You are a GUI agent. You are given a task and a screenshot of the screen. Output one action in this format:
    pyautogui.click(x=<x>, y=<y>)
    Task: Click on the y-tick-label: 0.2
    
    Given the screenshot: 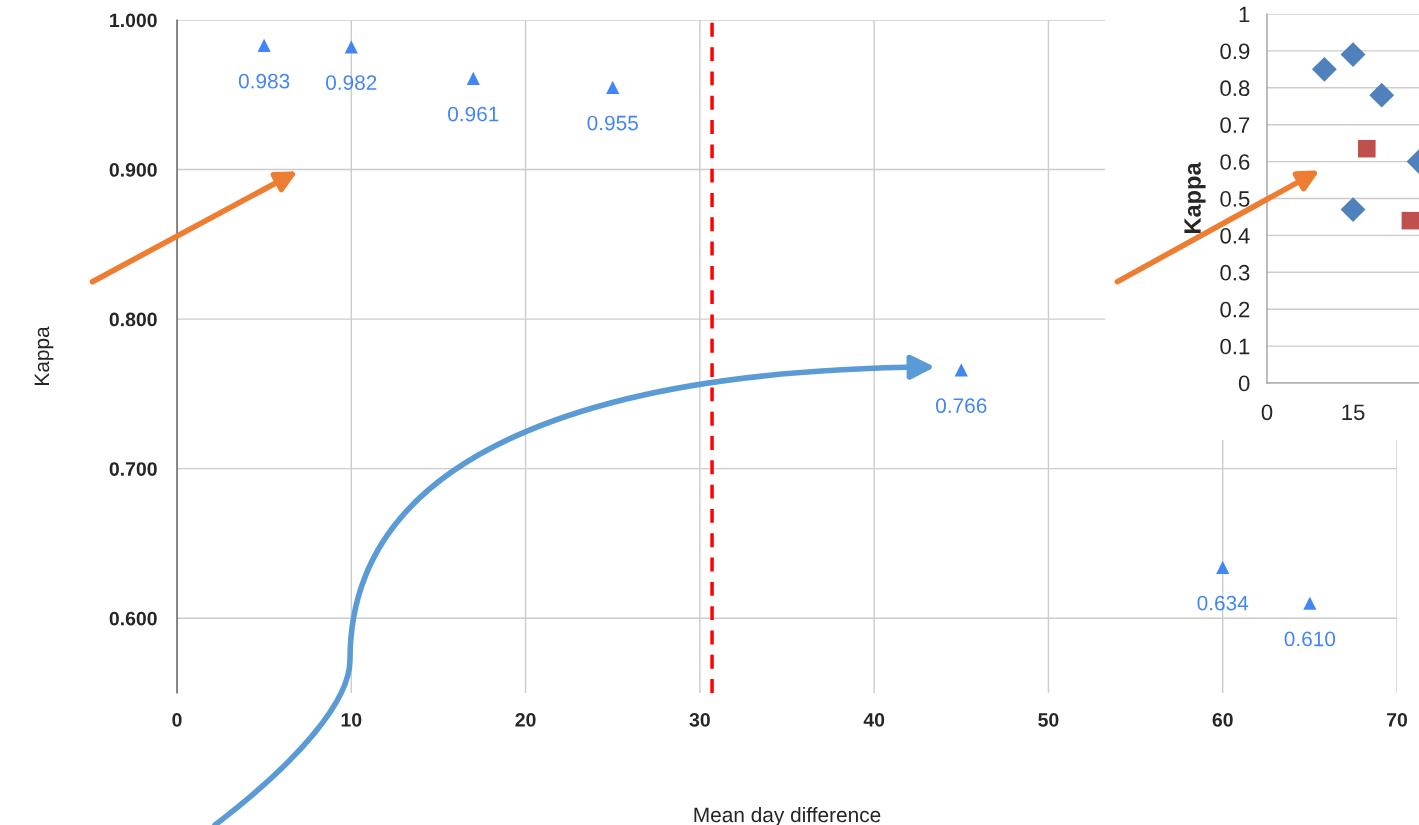 What is the action you would take?
    pyautogui.click(x=1235, y=309)
    